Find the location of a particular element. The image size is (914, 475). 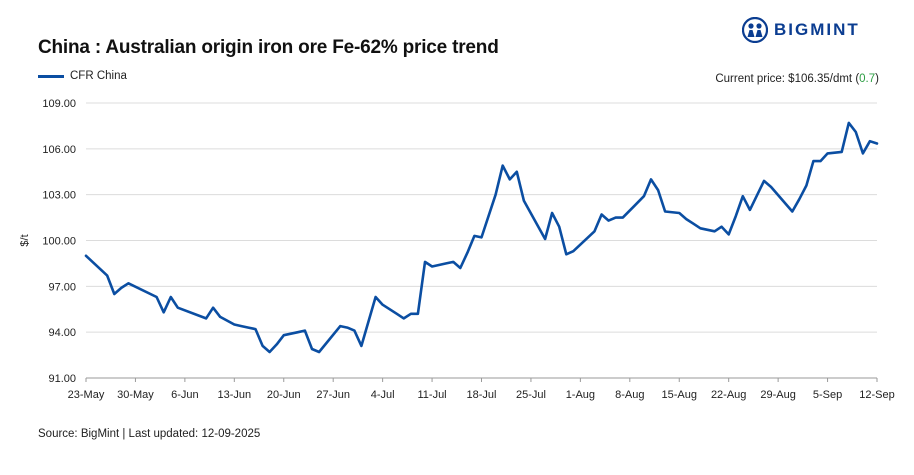

y-axis-ticks: 91.00 94.00 97.00 100.00 103.00 106.00 109.00 is located at coordinates (59, 241).